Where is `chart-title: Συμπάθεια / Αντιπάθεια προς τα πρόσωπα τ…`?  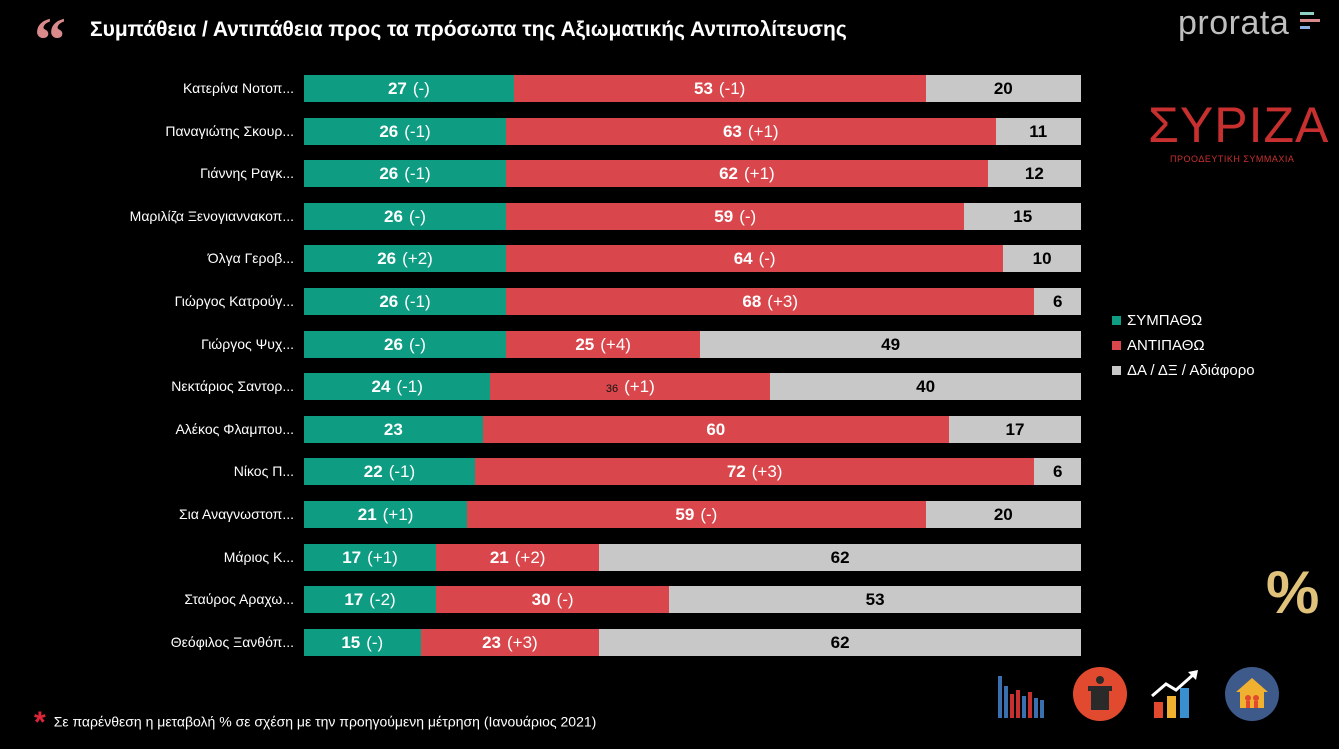
chart-title: Συμπάθεια / Αντιπάθεια προς τα πρόσωπα τ… is located at coordinates (468, 29).